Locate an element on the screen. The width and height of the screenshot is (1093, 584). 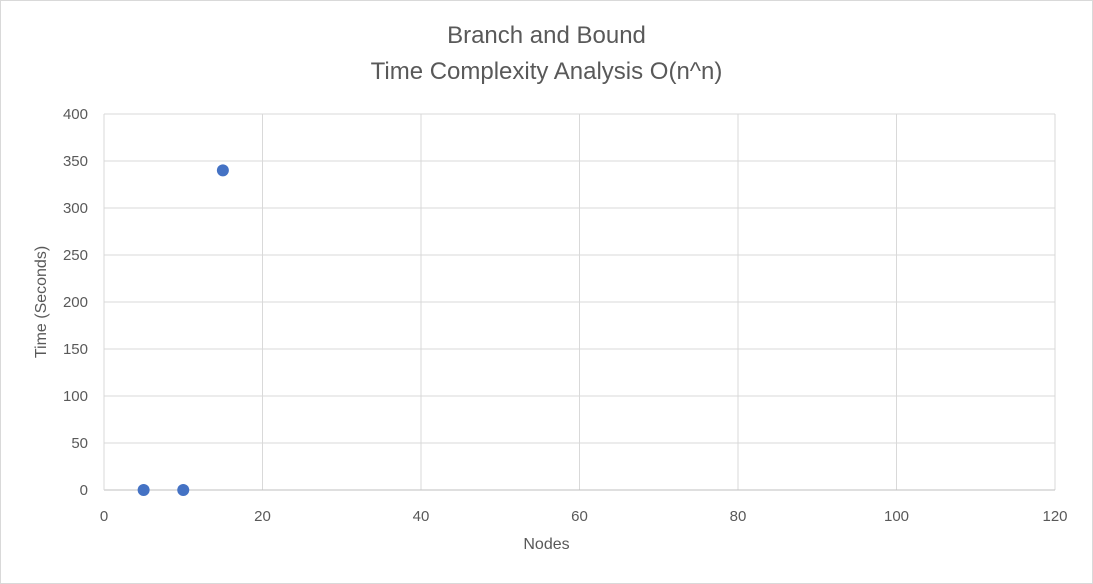
chart-title: Branch and Bound is located at coordinates (546, 35).